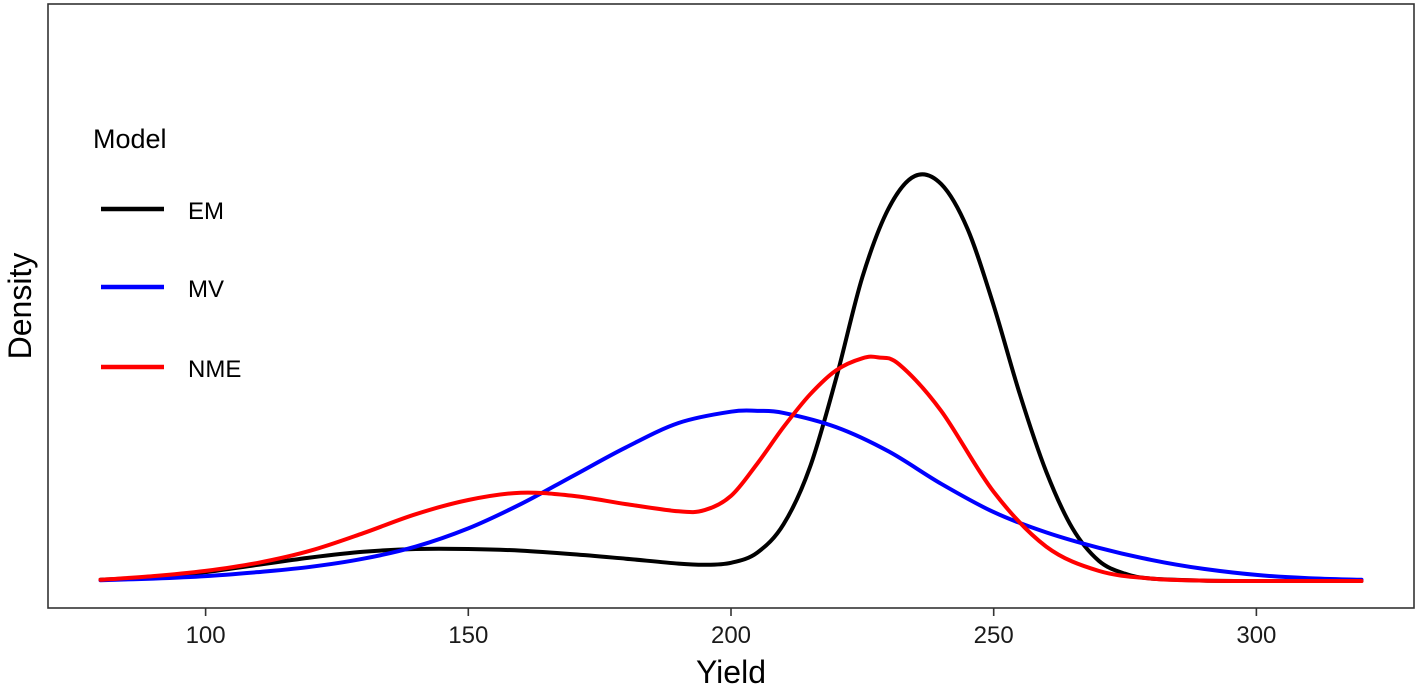 This screenshot has width=1418, height=689. I want to click on x-tick-label: 150, so click(468, 635).